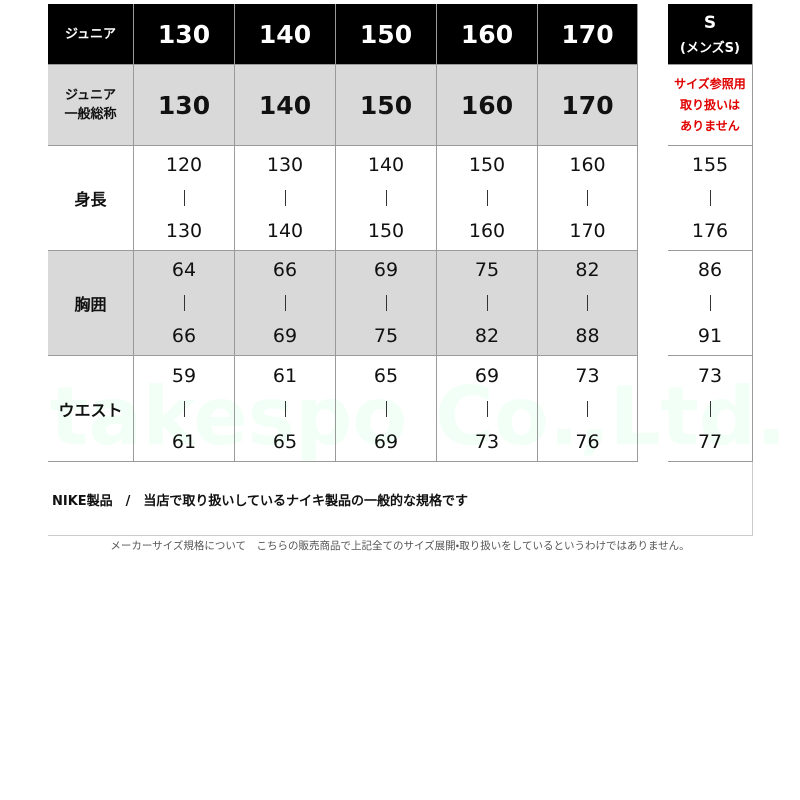 The width and height of the screenshot is (800, 800). Describe the element at coordinates (710, 48) in the screenshot. I see `s-sub: (メンズS)` at that location.